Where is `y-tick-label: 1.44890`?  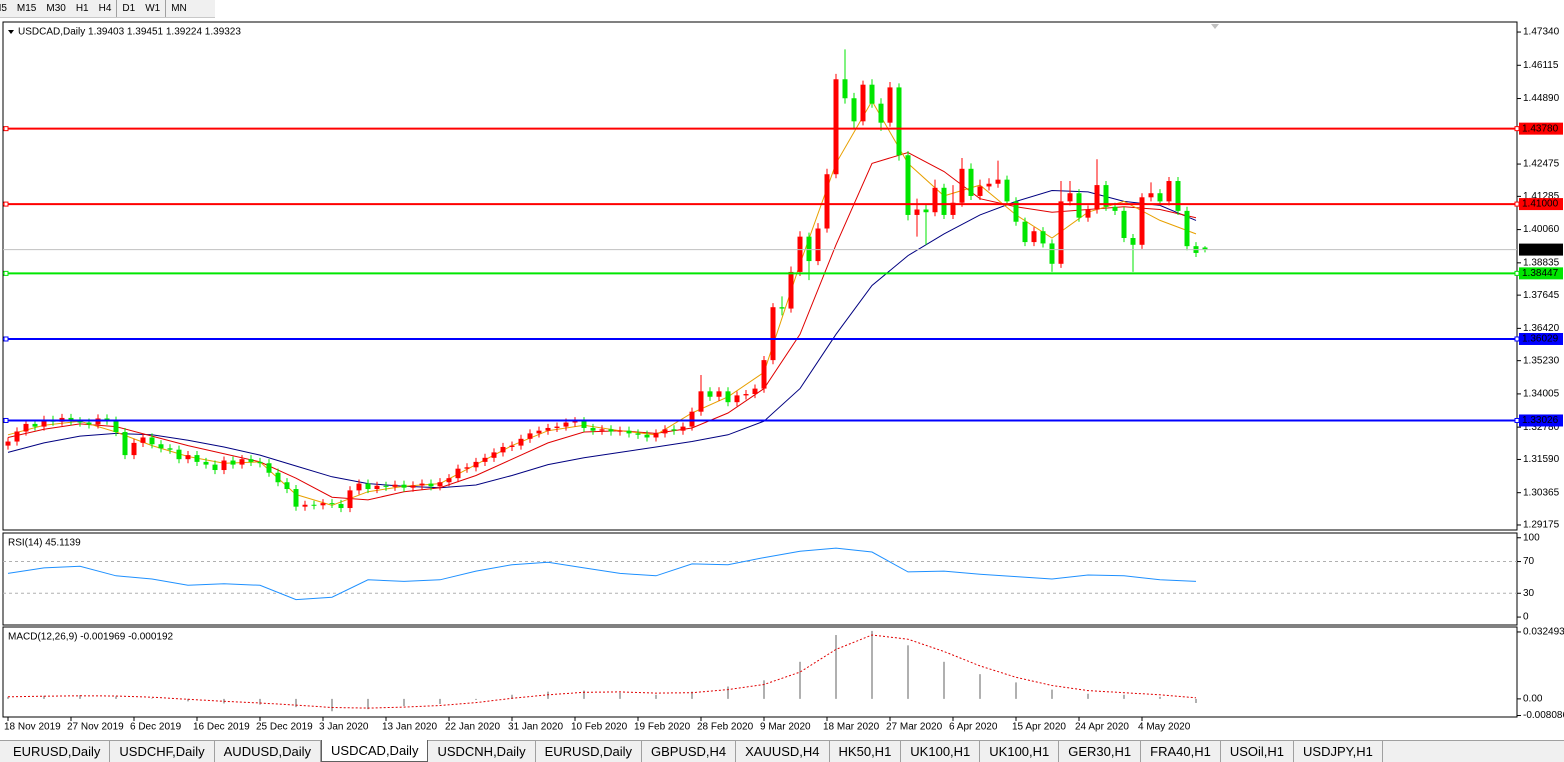
y-tick-label: 1.44890 is located at coordinates (1541, 98).